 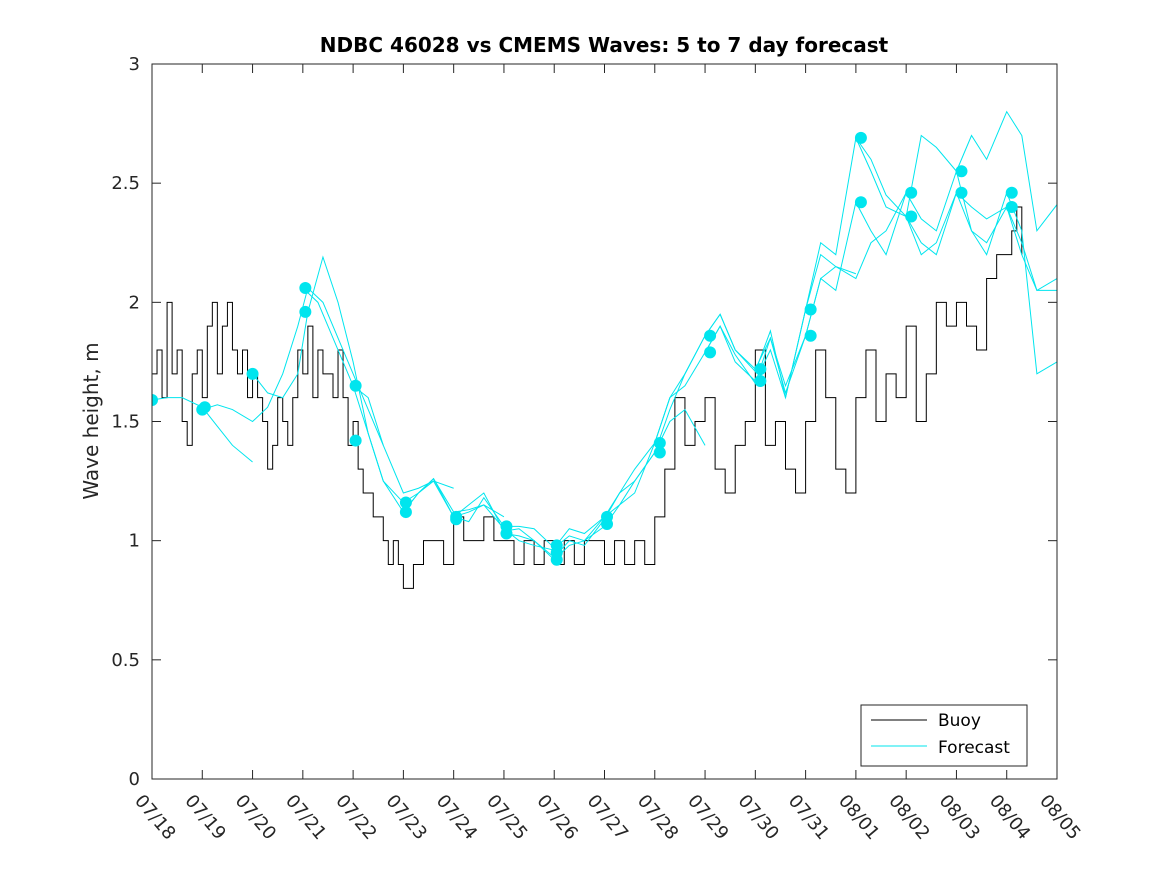 I want to click on legend-label-buoy: Buoy, so click(x=959, y=721).